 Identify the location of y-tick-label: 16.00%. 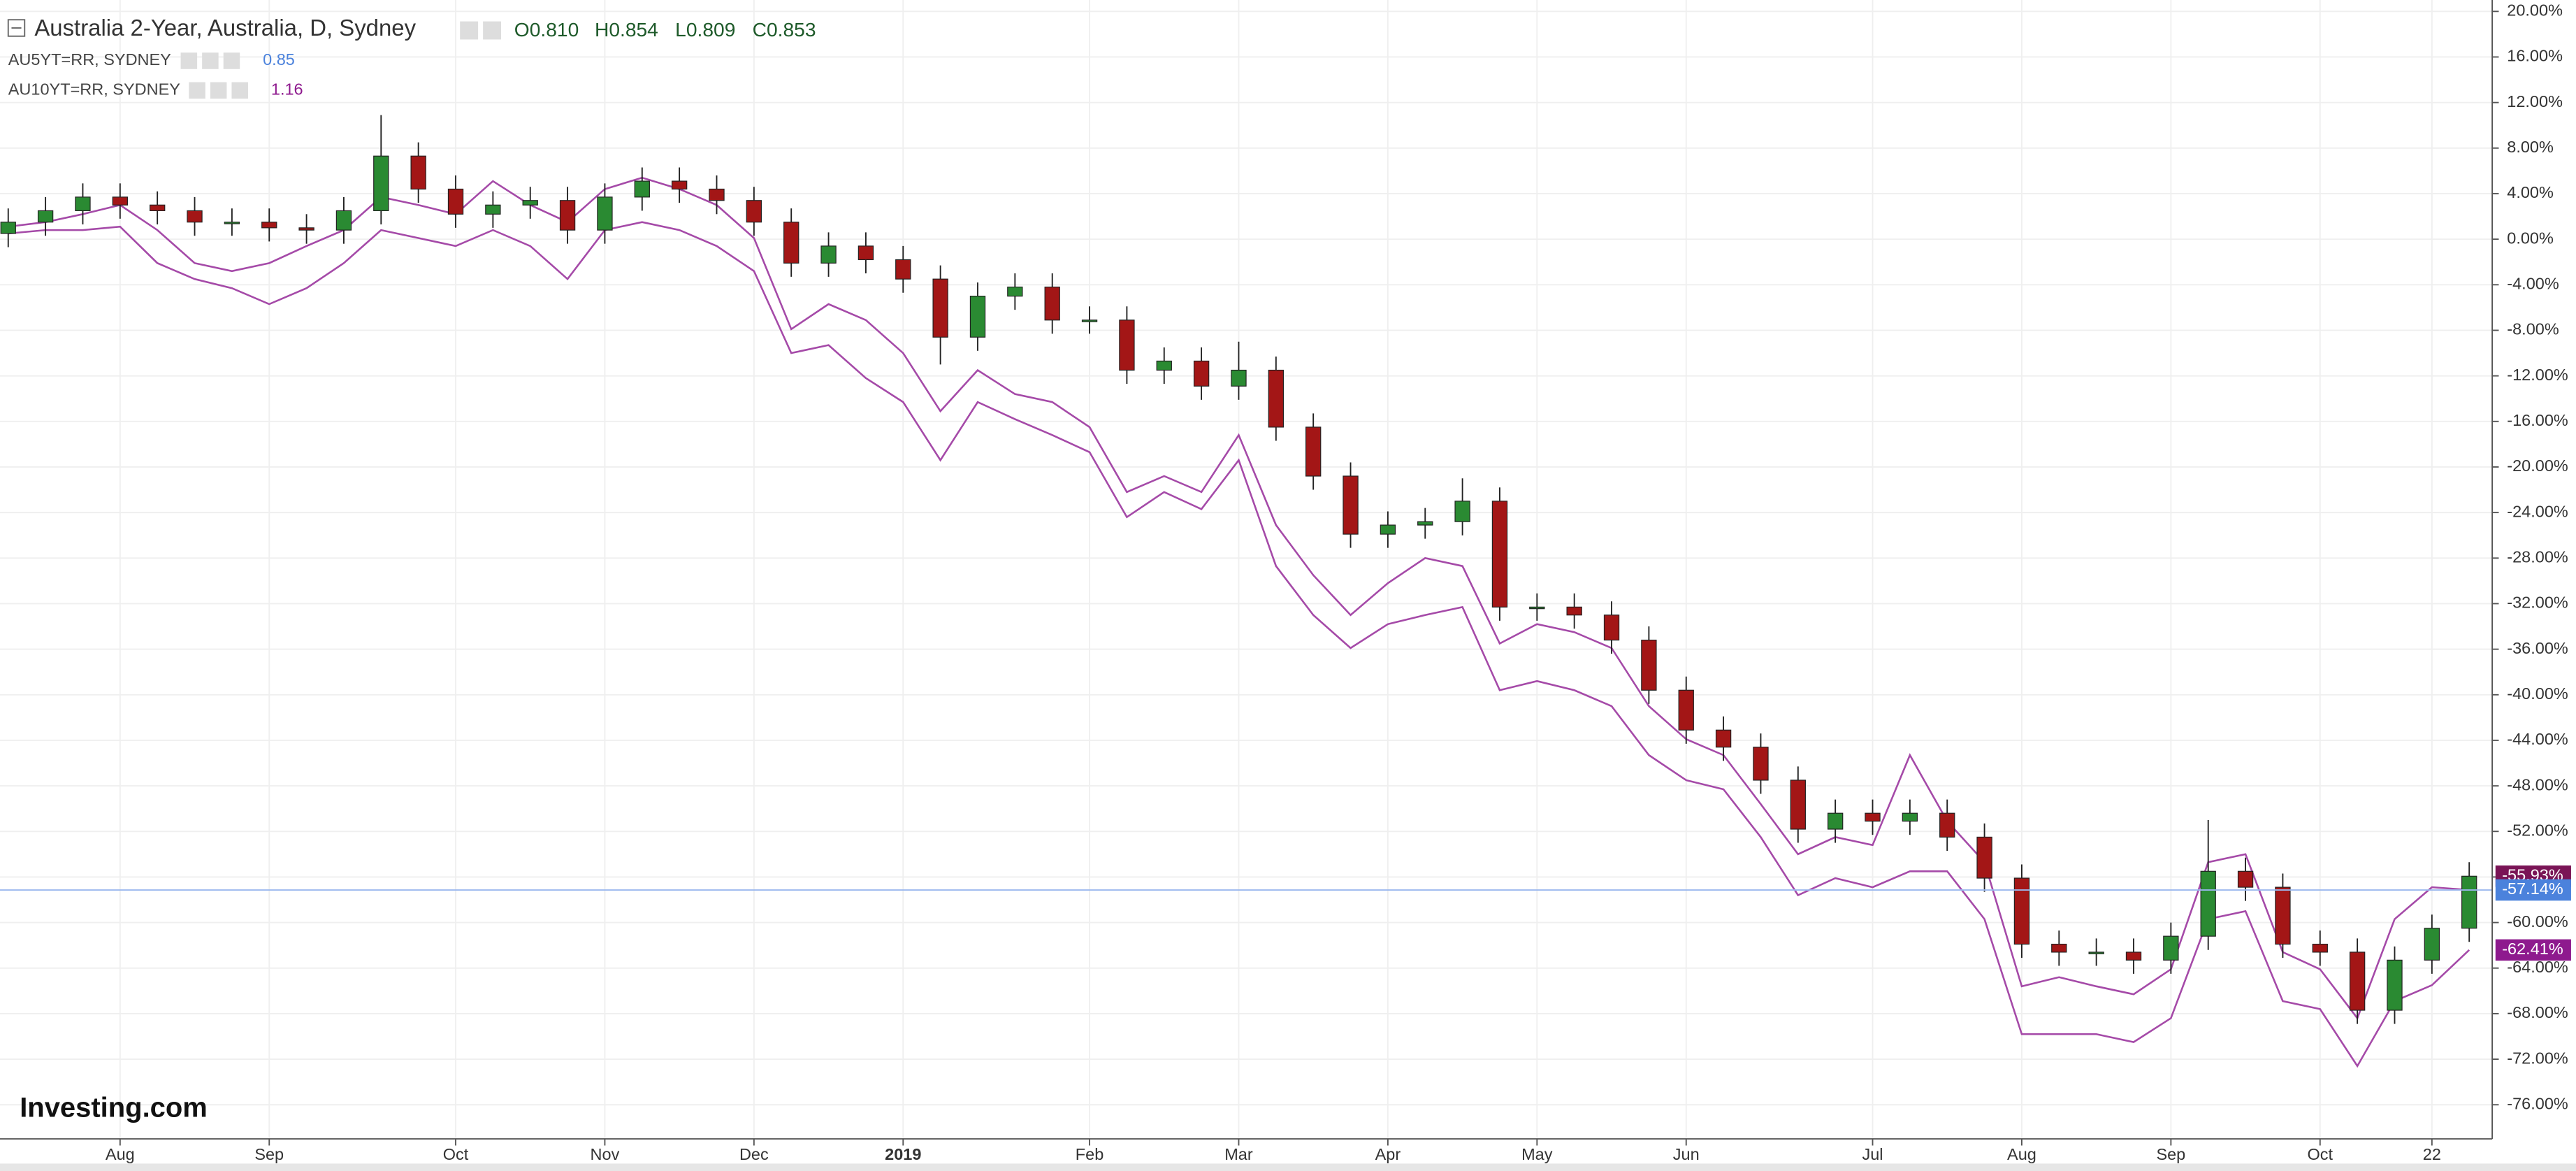
(2535, 56).